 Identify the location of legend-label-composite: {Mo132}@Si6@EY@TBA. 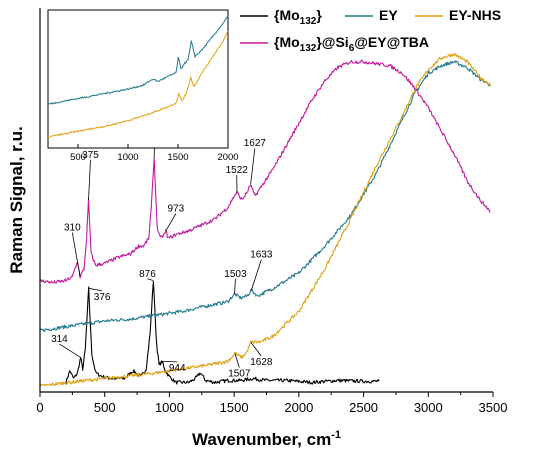
(351, 44).